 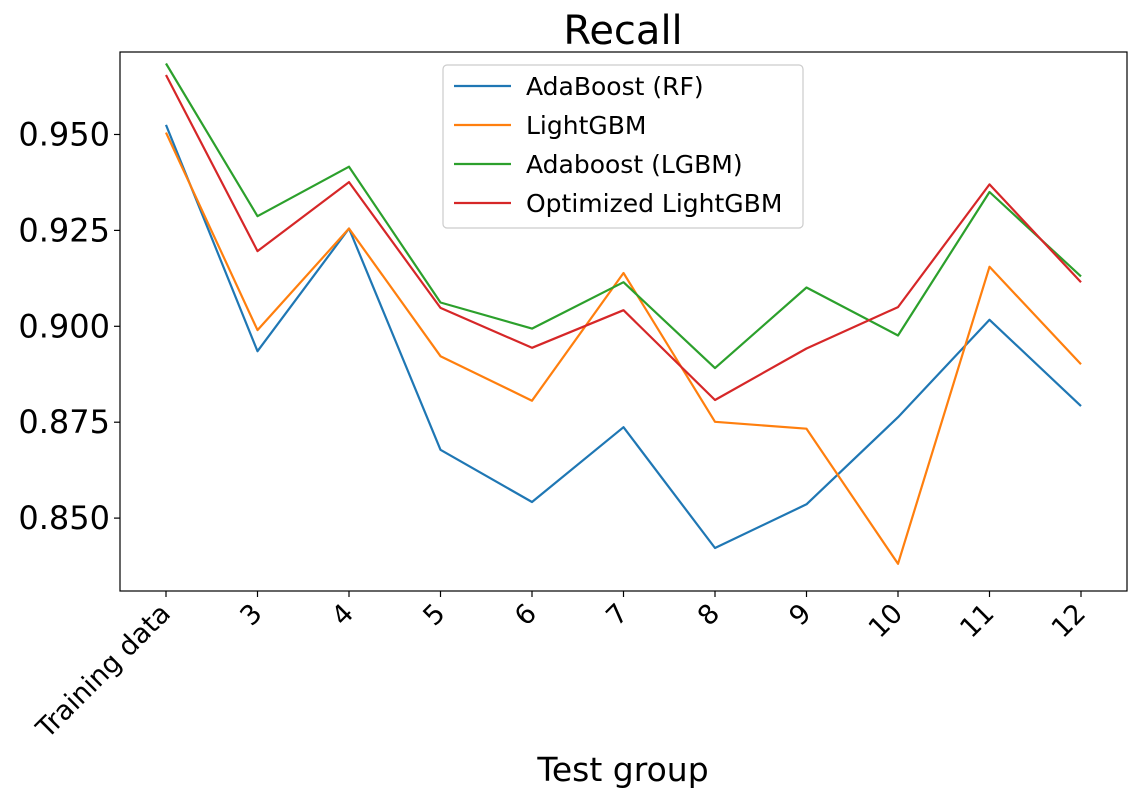 What do you see at coordinates (64, 422) in the screenshot?
I see `y-tick-label: 0.875` at bounding box center [64, 422].